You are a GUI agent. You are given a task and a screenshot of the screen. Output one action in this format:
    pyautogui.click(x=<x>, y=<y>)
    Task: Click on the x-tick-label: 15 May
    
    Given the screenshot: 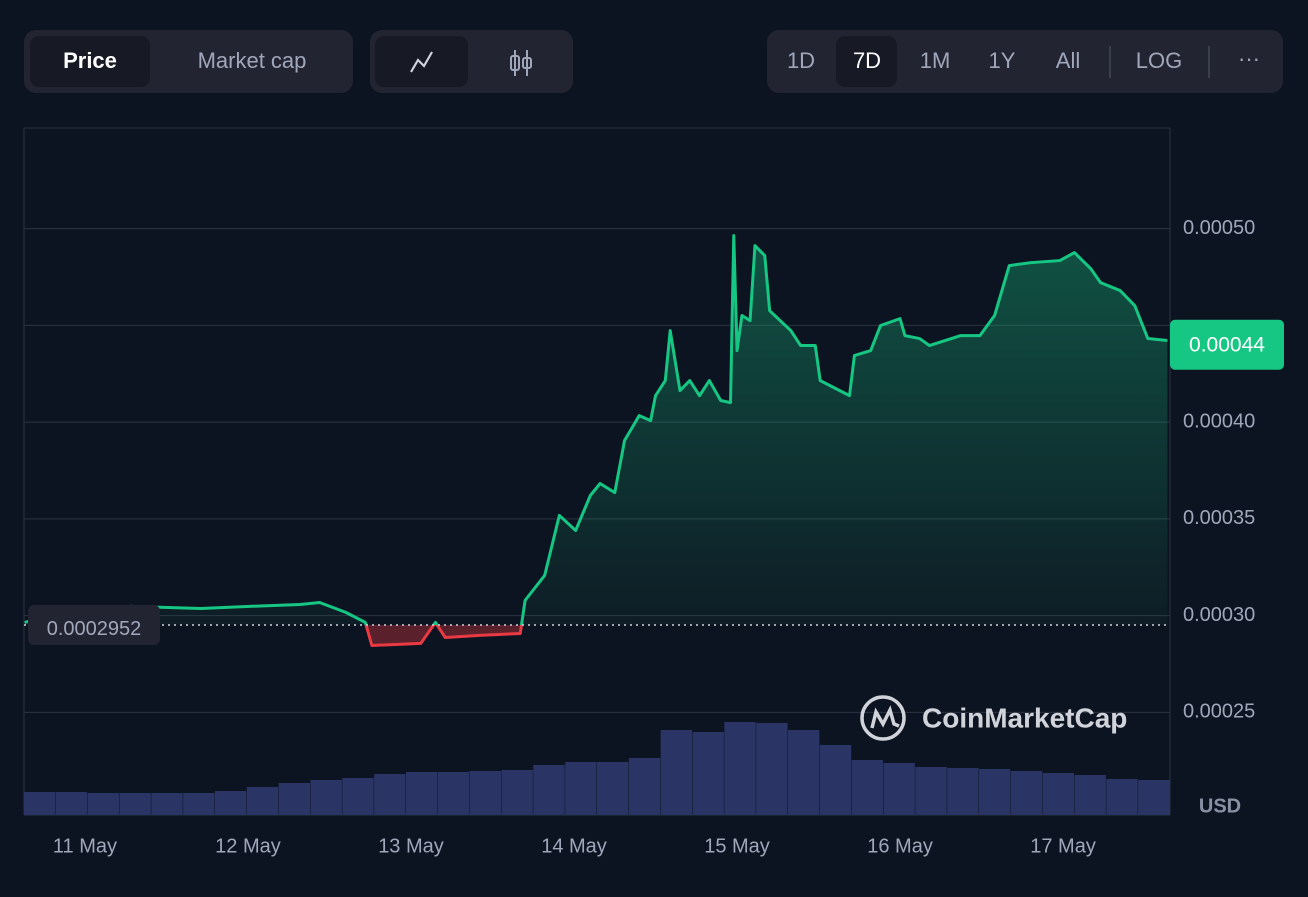 What is the action you would take?
    pyautogui.click(x=737, y=846)
    